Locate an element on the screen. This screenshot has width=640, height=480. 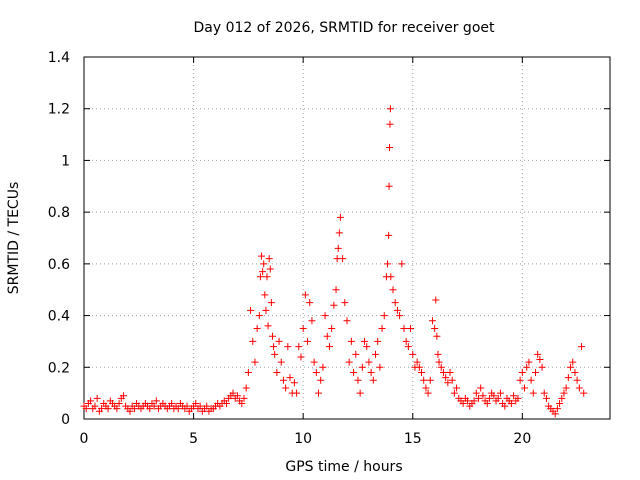
x-tick-label: 5 is located at coordinates (193, 439).